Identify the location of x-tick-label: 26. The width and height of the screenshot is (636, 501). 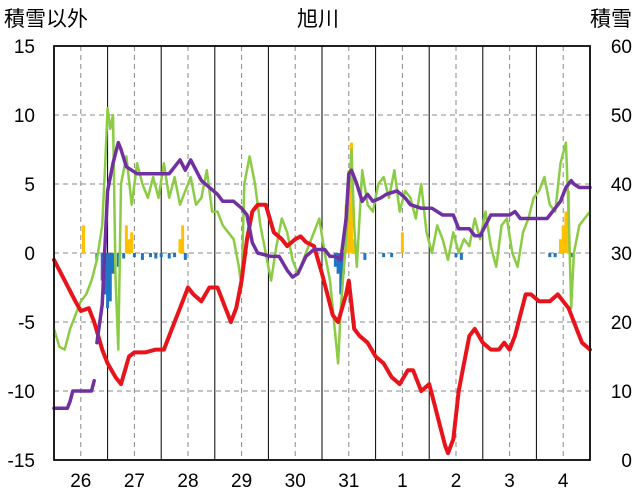
(80, 481).